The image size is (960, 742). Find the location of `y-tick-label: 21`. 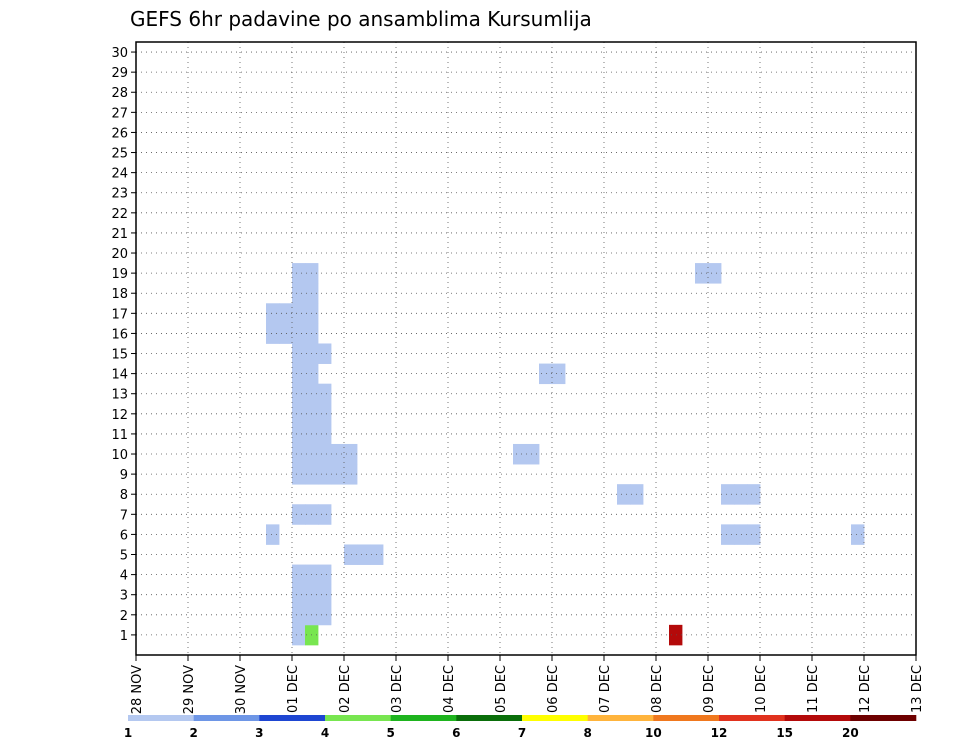

y-tick-label: 21 is located at coordinates (119, 234).